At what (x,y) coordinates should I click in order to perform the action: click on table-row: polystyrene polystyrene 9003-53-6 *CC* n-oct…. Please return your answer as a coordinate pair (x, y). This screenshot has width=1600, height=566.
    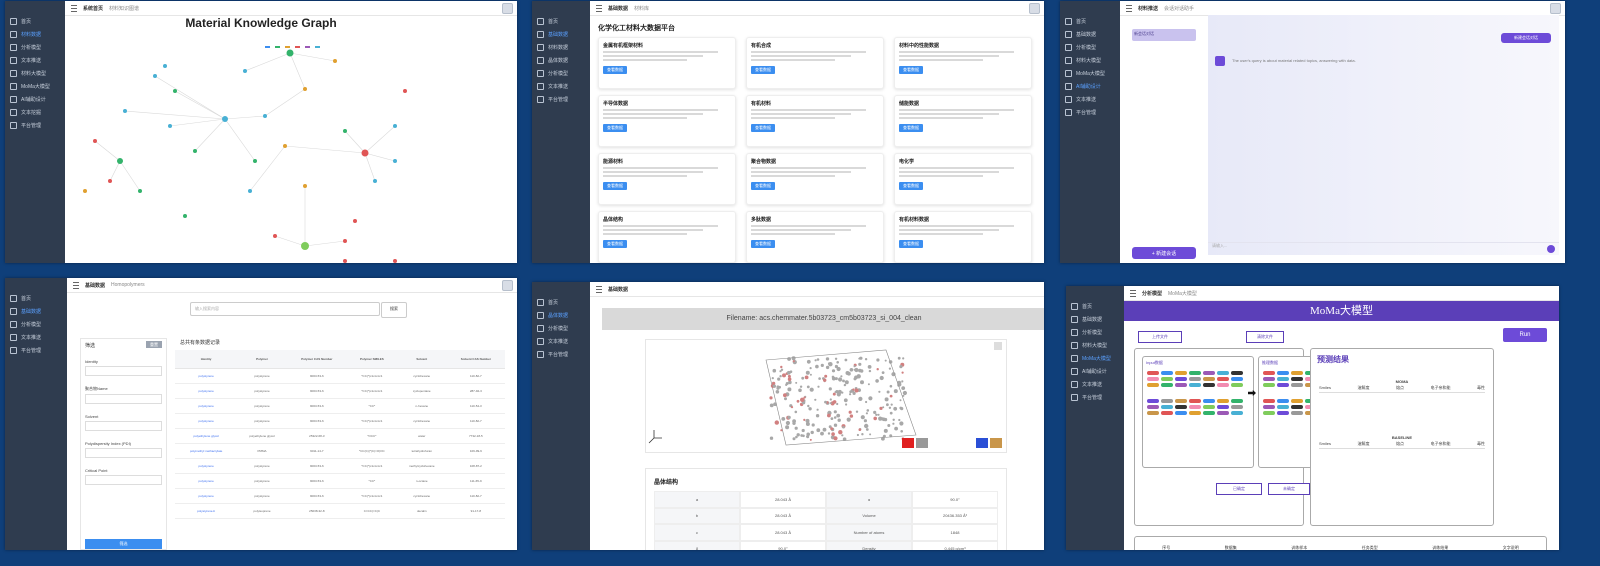
    Looking at the image, I should click on (340, 481).